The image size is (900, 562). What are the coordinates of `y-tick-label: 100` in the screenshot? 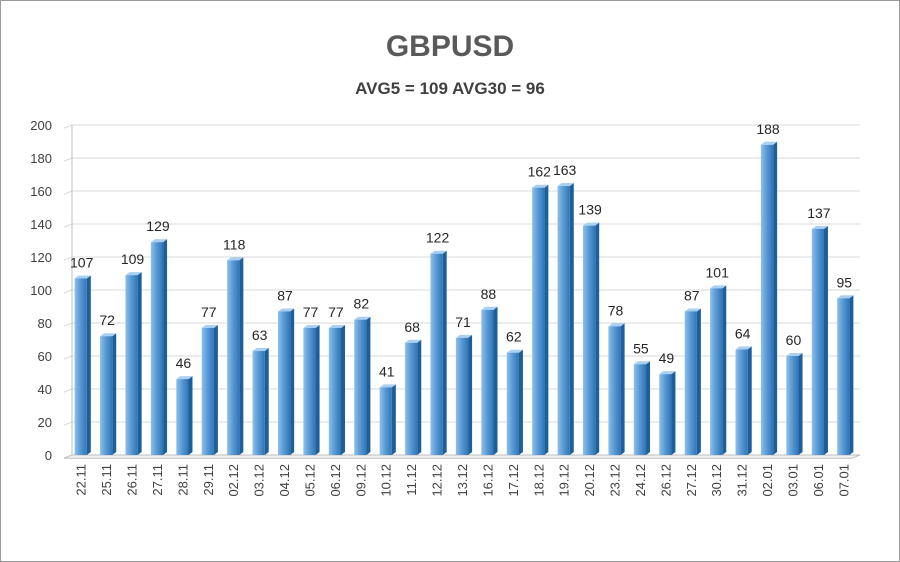 It's located at (41, 290).